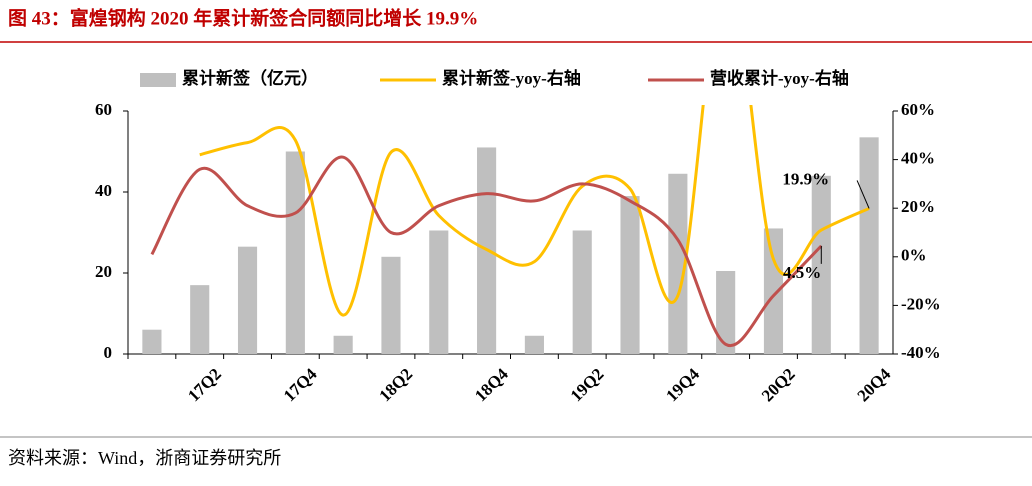  What do you see at coordinates (914, 255) in the screenshot?
I see `y2-tick-label: 0%` at bounding box center [914, 255].